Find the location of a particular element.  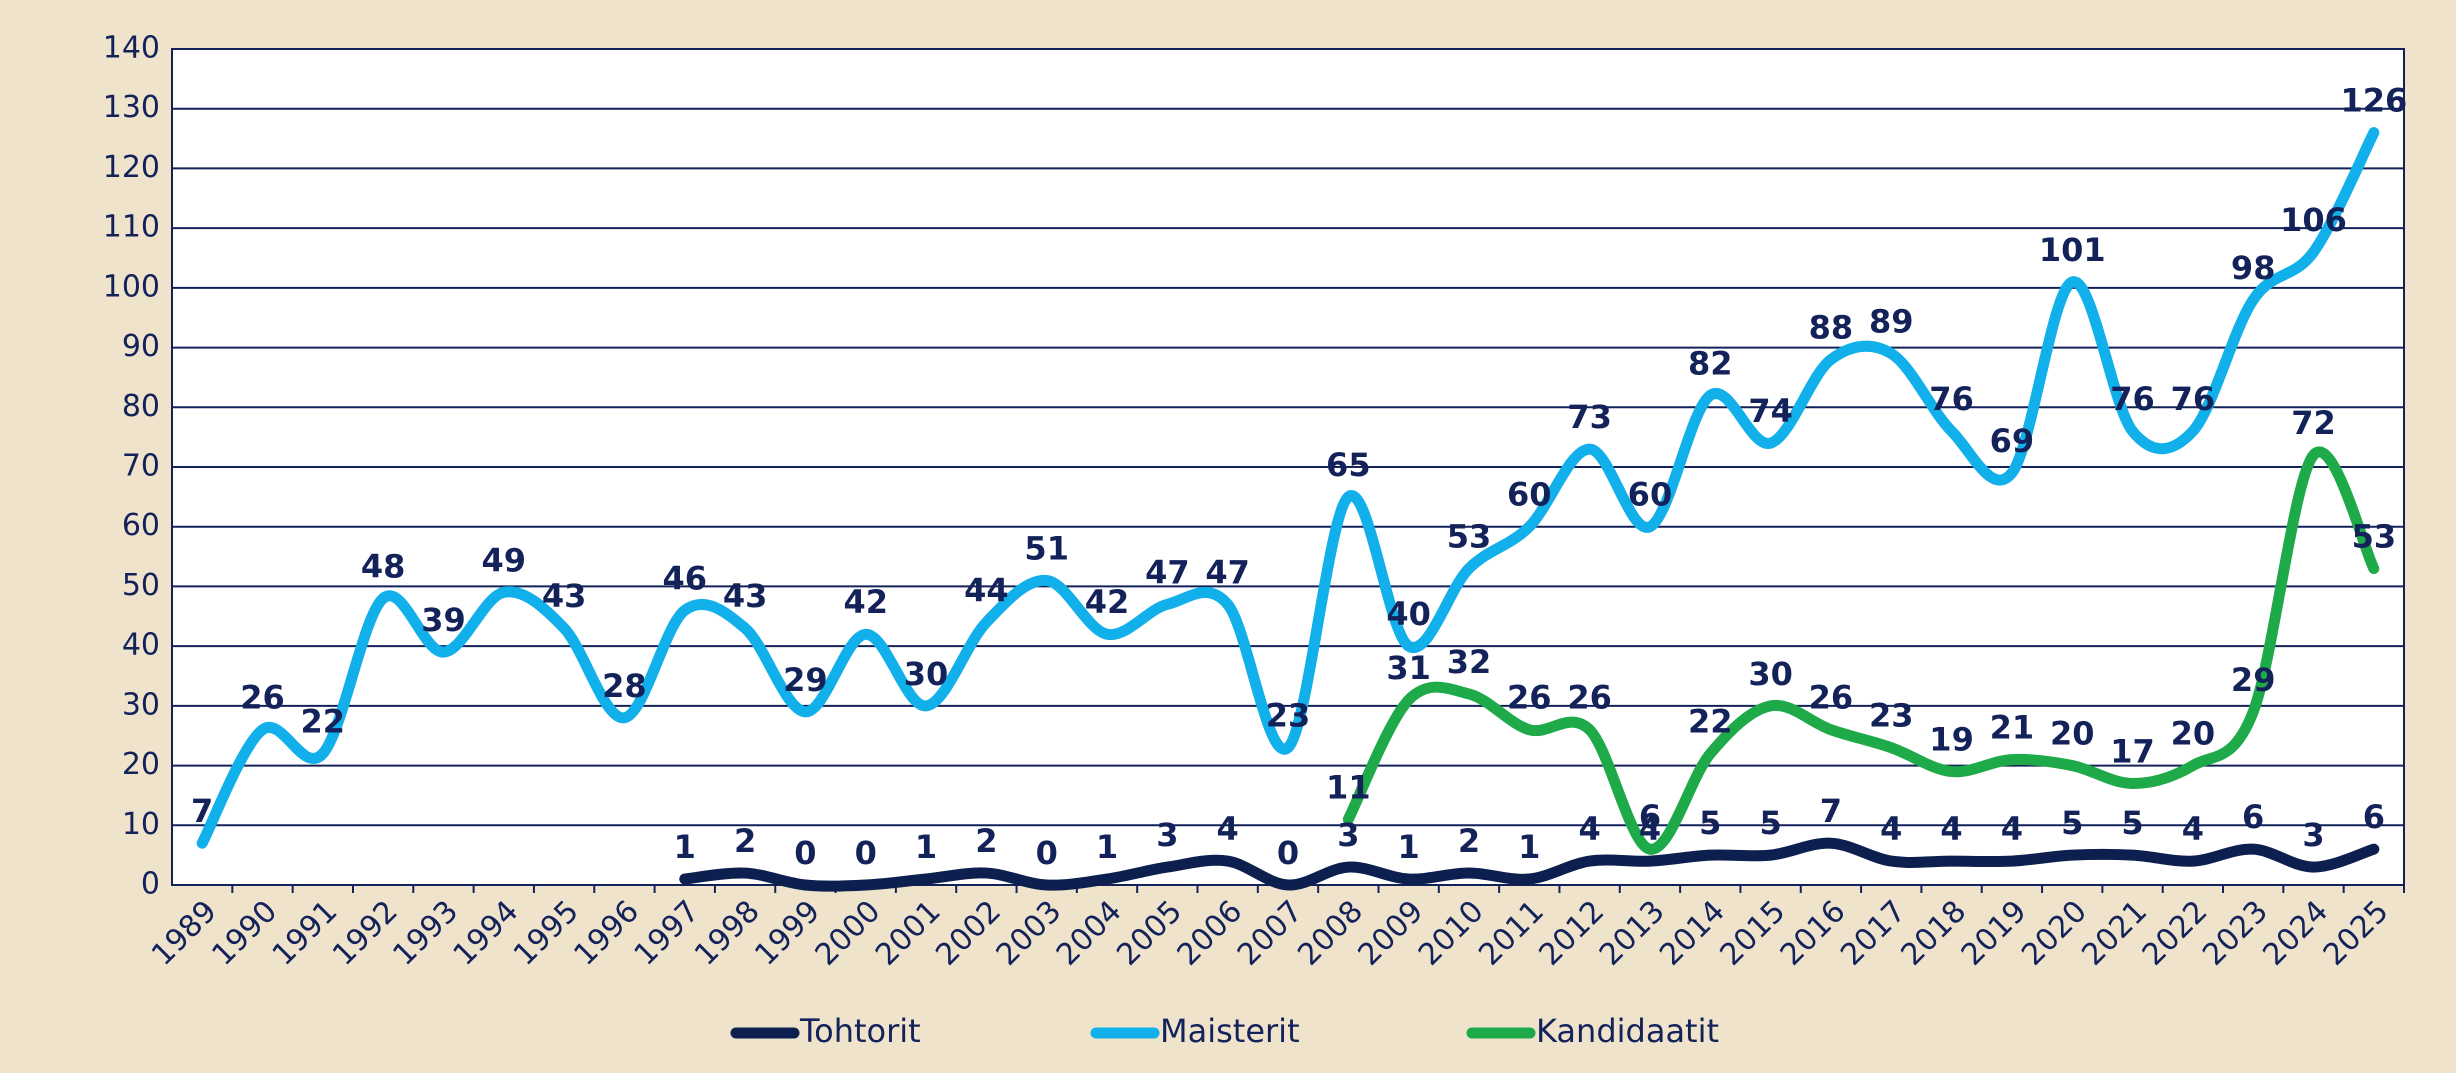

y-tick-label: 90 is located at coordinates (141, 346).